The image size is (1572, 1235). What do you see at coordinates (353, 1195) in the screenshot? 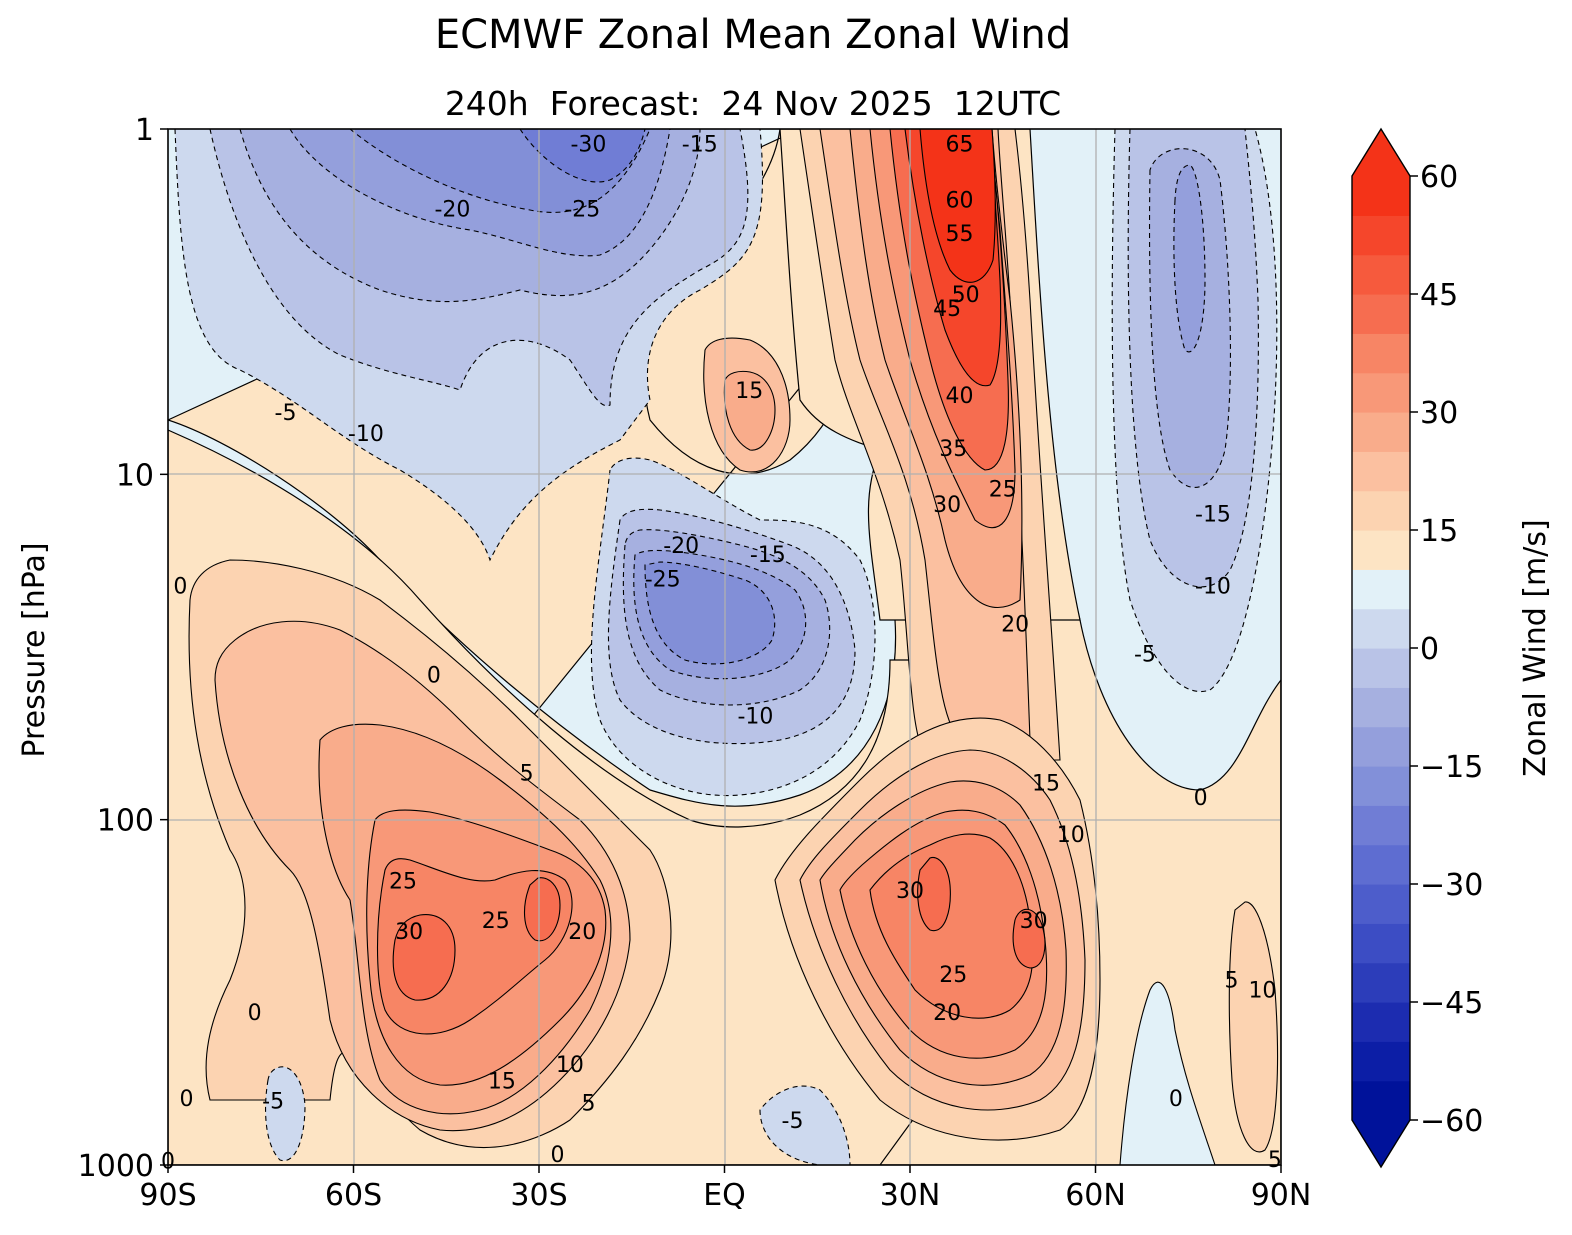
I see `x-tick-label: 60S` at bounding box center [353, 1195].